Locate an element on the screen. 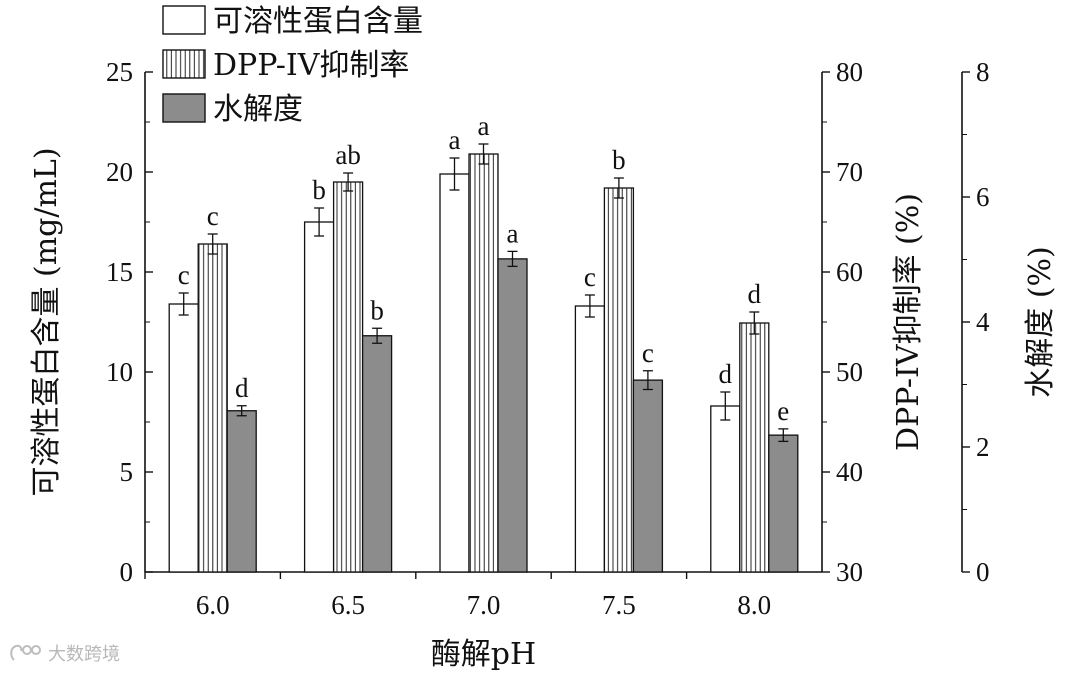 The image size is (1080, 676). significance-label: e is located at coordinates (783, 411).